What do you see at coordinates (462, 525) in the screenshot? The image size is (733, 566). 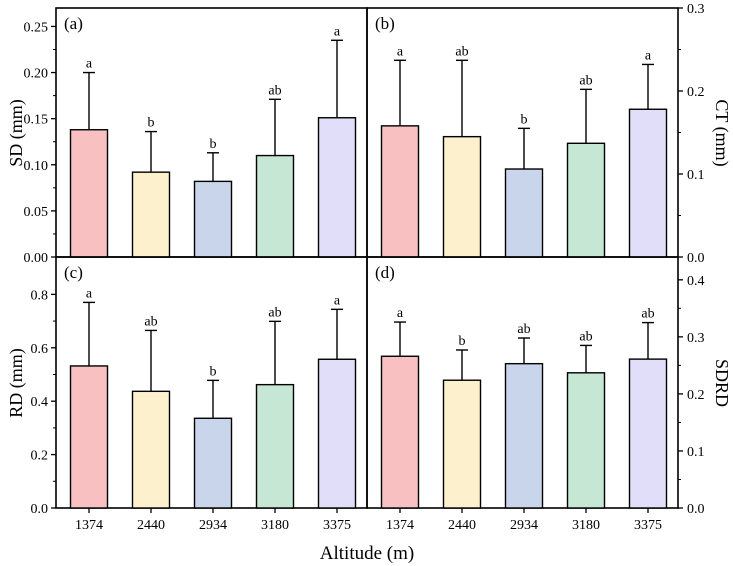 I see `x-tick-label-d-2440: 2440` at bounding box center [462, 525].